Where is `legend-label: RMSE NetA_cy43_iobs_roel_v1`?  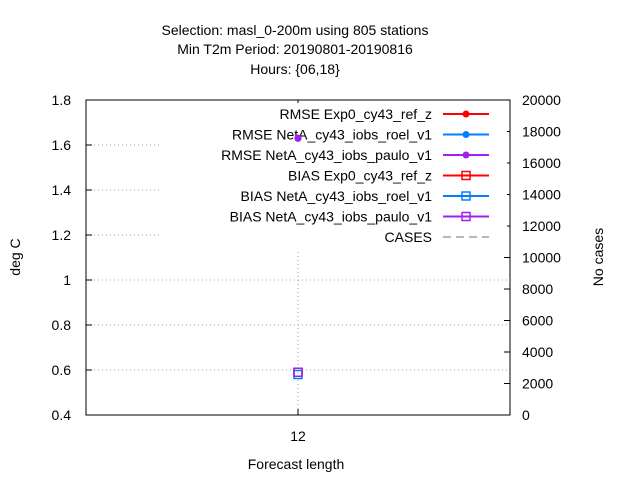 legend-label: RMSE NetA_cy43_iobs_roel_v1 is located at coordinates (332, 135).